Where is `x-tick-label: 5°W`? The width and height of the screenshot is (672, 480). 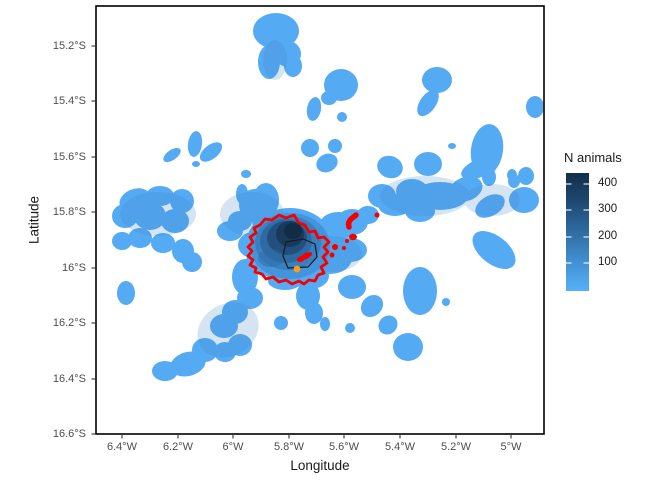 x-tick-label: 5°W is located at coordinates (511, 447).